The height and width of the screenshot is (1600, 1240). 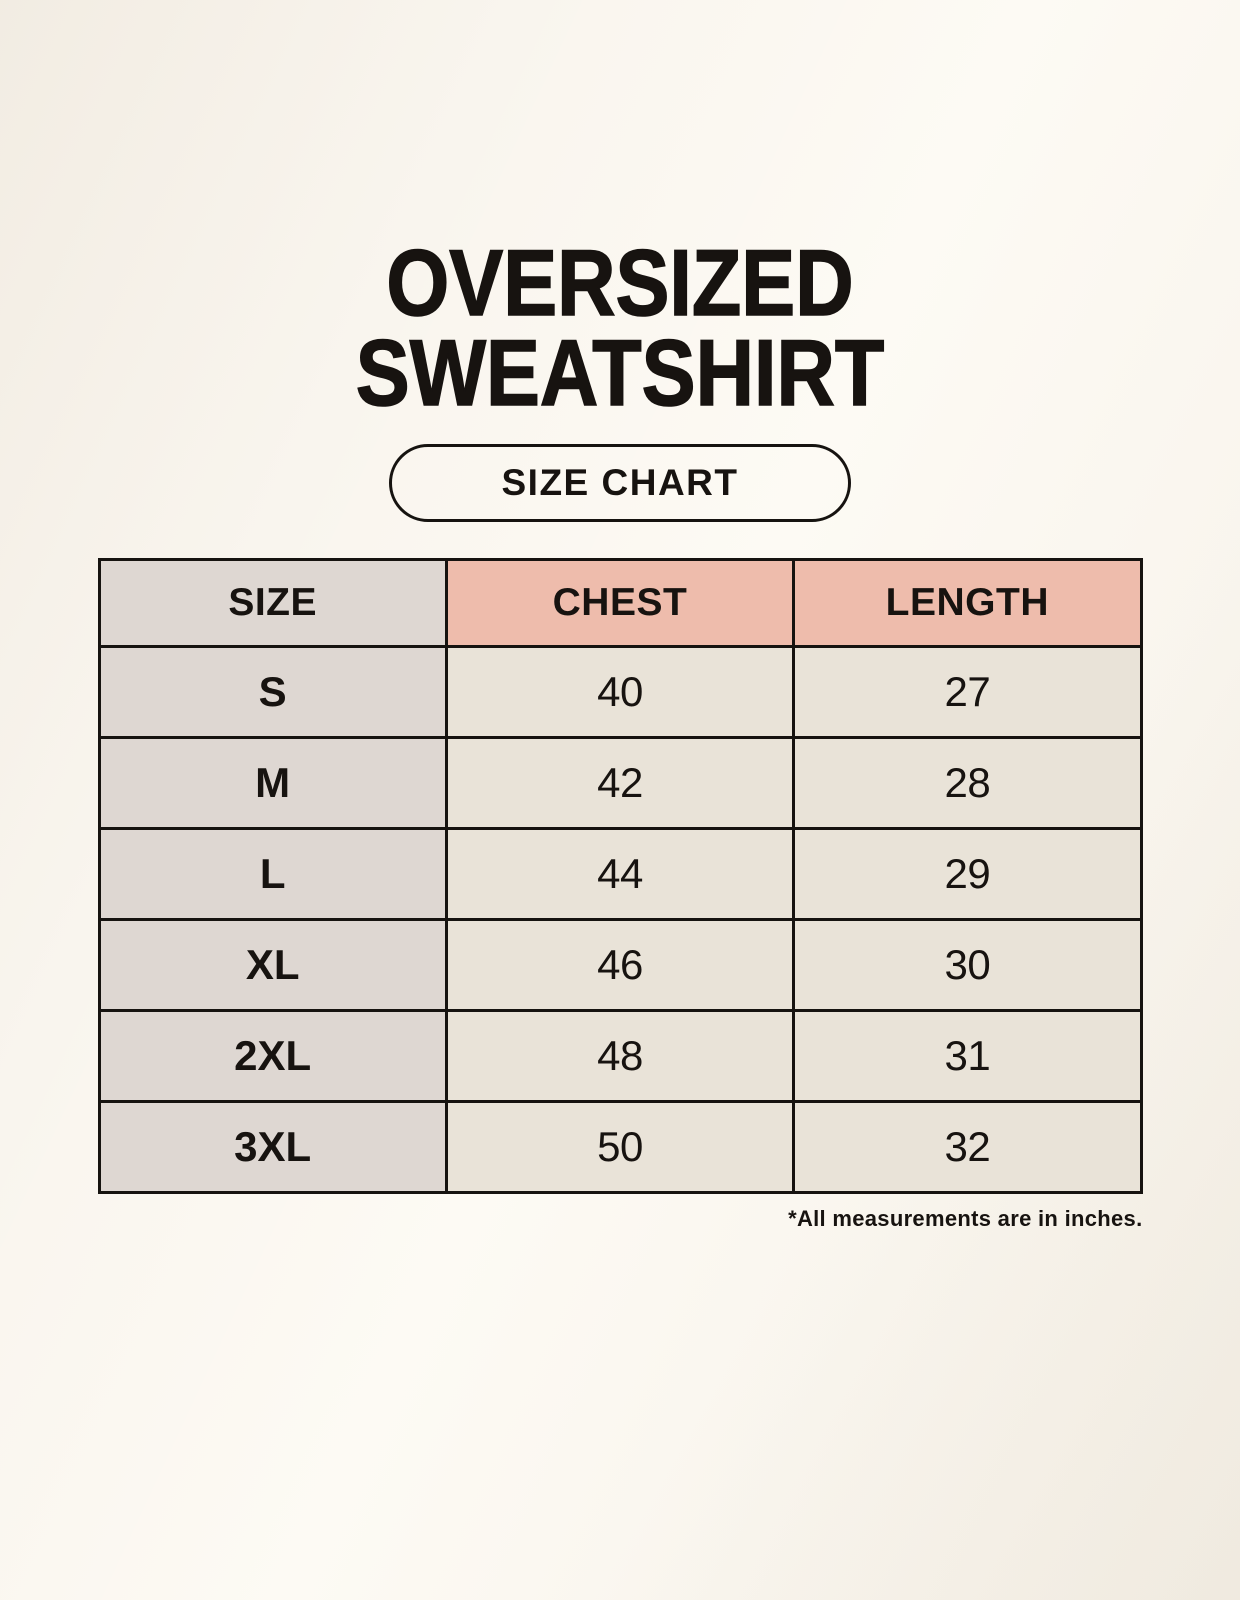 What do you see at coordinates (620, 373) in the screenshot?
I see `title-line-2: SWEATSHIRT` at bounding box center [620, 373].